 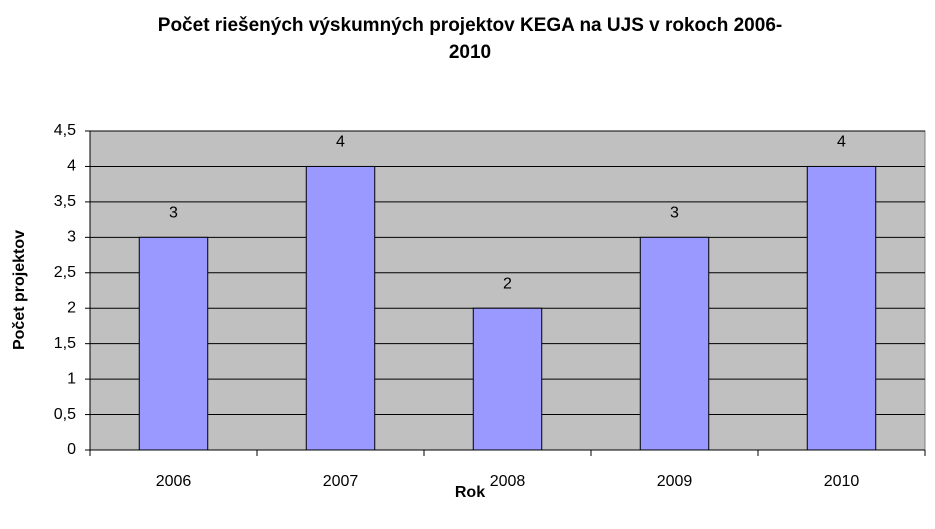 What do you see at coordinates (341, 481) in the screenshot?
I see `x-tick-label: 2007` at bounding box center [341, 481].